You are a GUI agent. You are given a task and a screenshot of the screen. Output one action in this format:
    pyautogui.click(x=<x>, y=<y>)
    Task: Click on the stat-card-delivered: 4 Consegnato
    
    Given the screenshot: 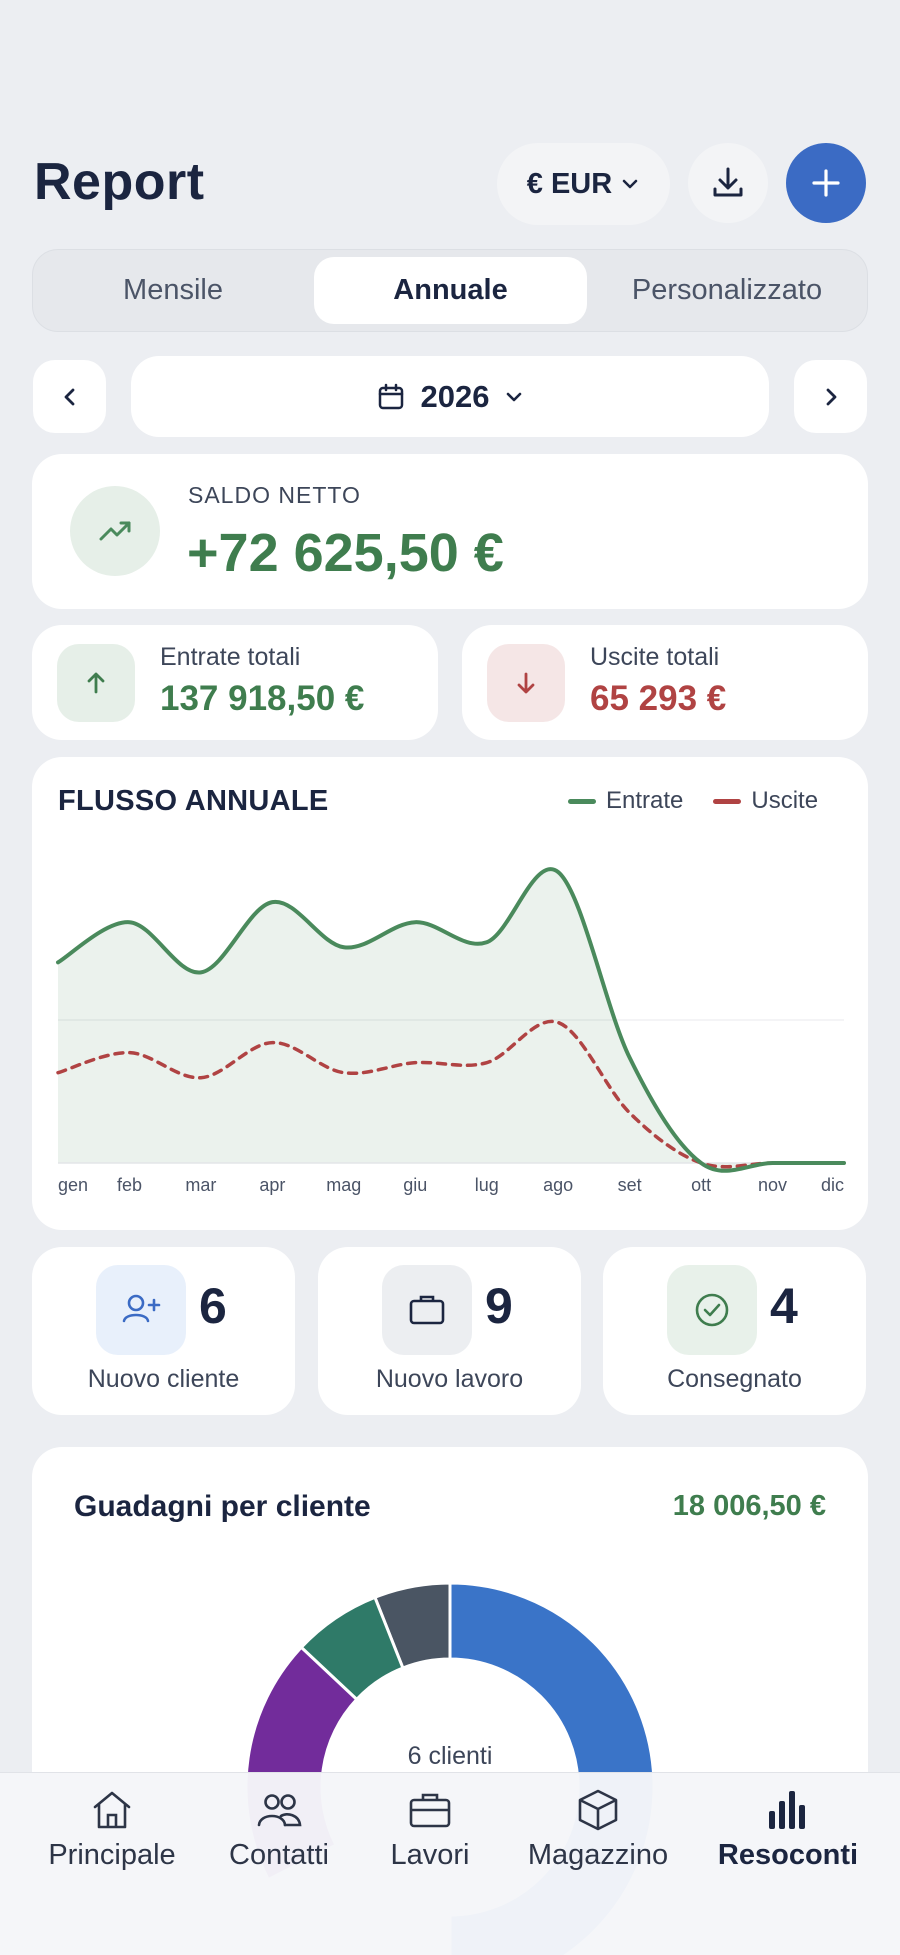 What is the action you would take?
    pyautogui.click(x=734, y=1331)
    